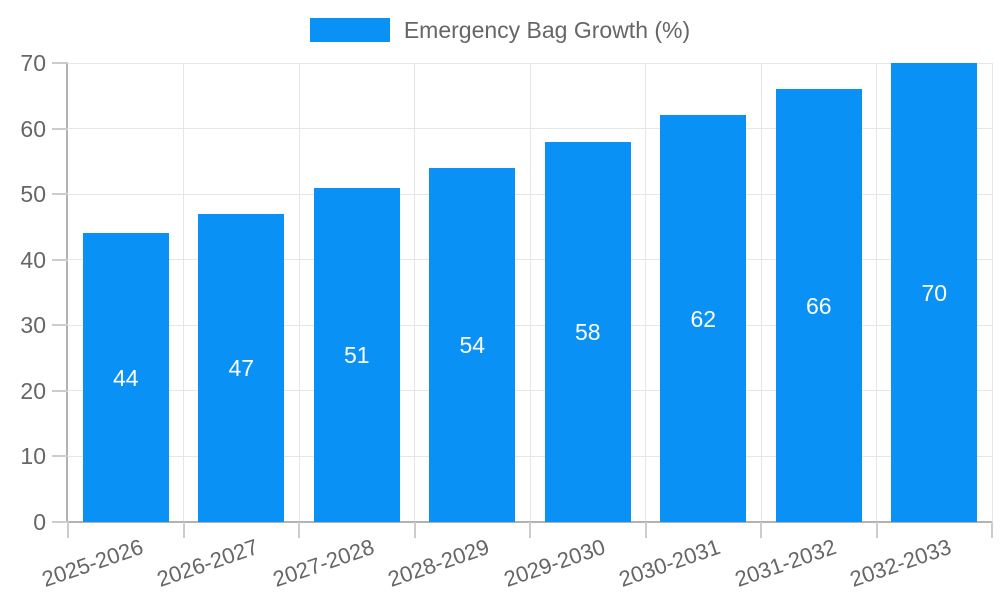  I want to click on y-tick-label: 30, so click(33, 325).